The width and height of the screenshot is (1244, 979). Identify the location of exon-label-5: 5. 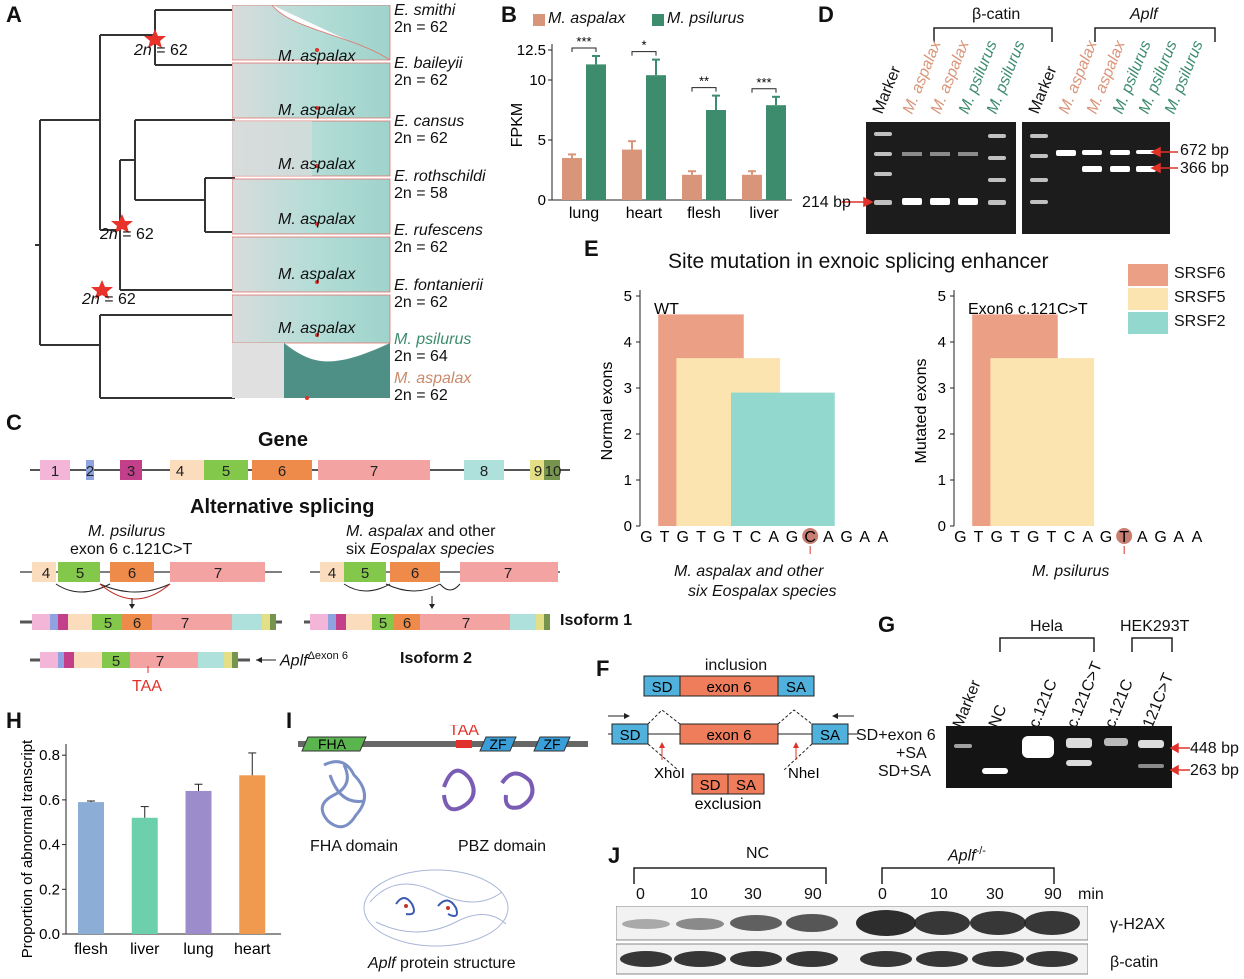
(226, 471).